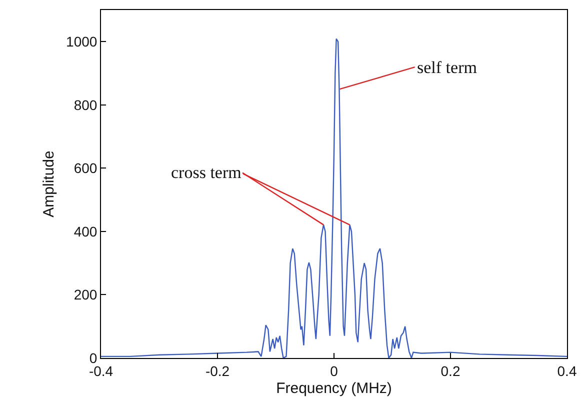  Describe the element at coordinates (86, 104) in the screenshot. I see `y-tick-label: 800` at that location.